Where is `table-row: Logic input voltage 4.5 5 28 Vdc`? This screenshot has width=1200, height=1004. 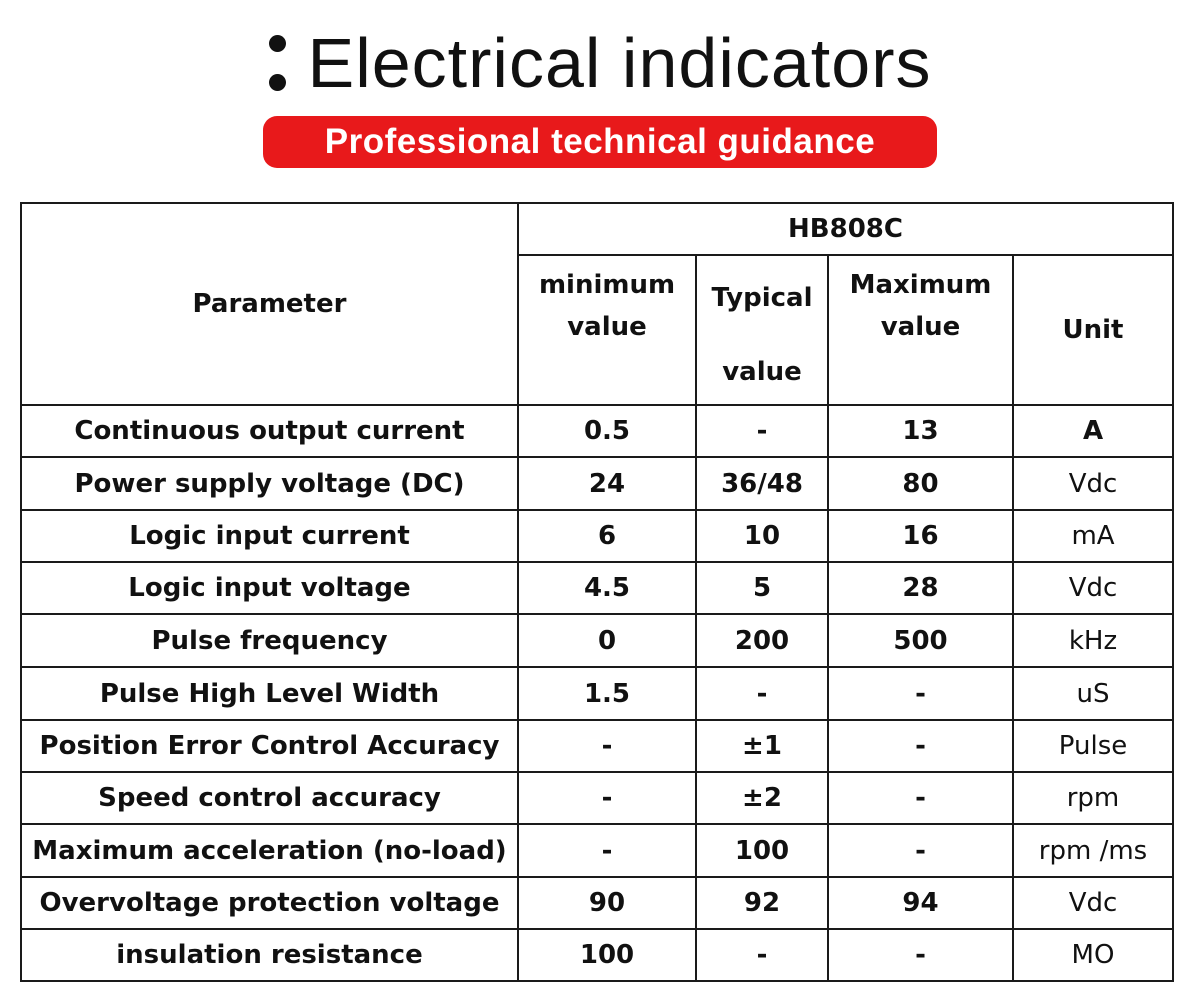 table-row: Logic input voltage 4.5 5 28 Vdc is located at coordinates (597, 588).